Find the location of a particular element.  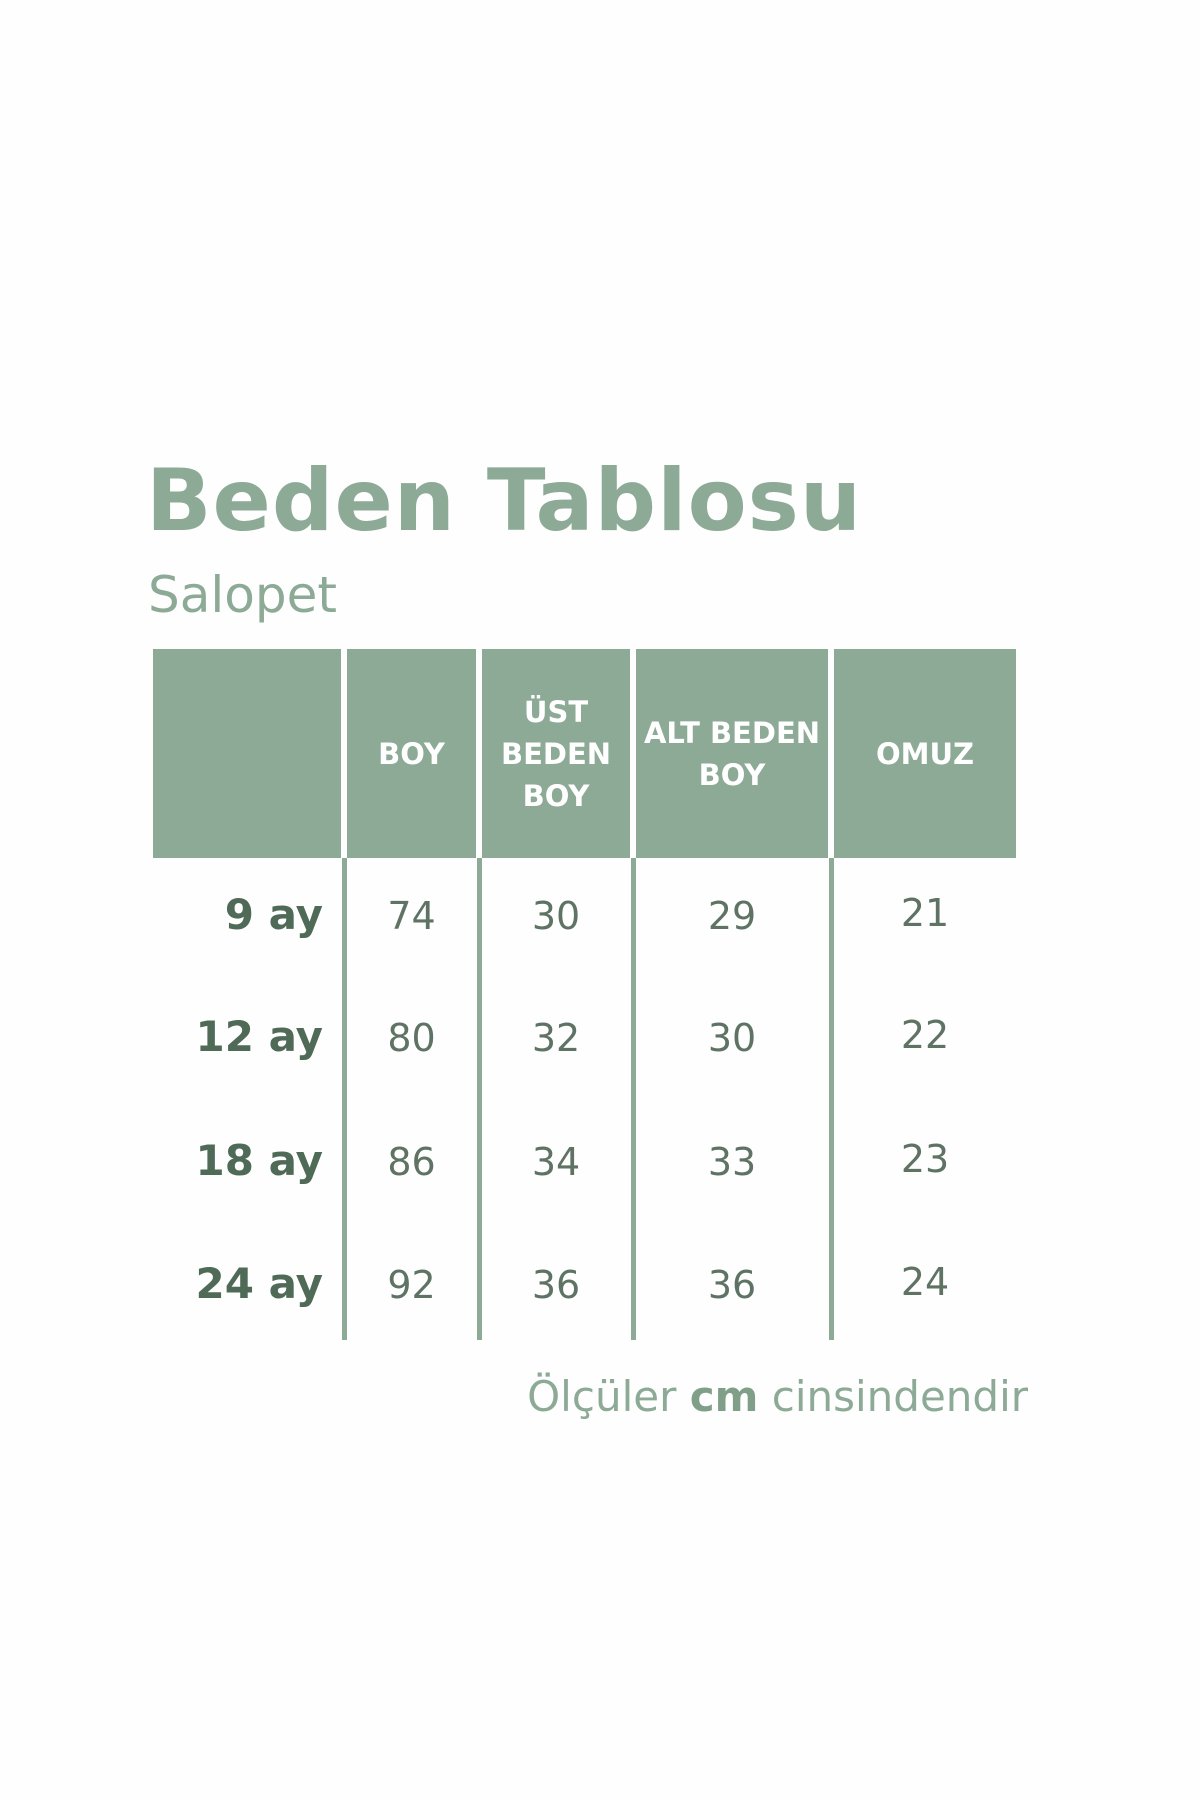

row-label: 12 ay is located at coordinates (259, 1036).